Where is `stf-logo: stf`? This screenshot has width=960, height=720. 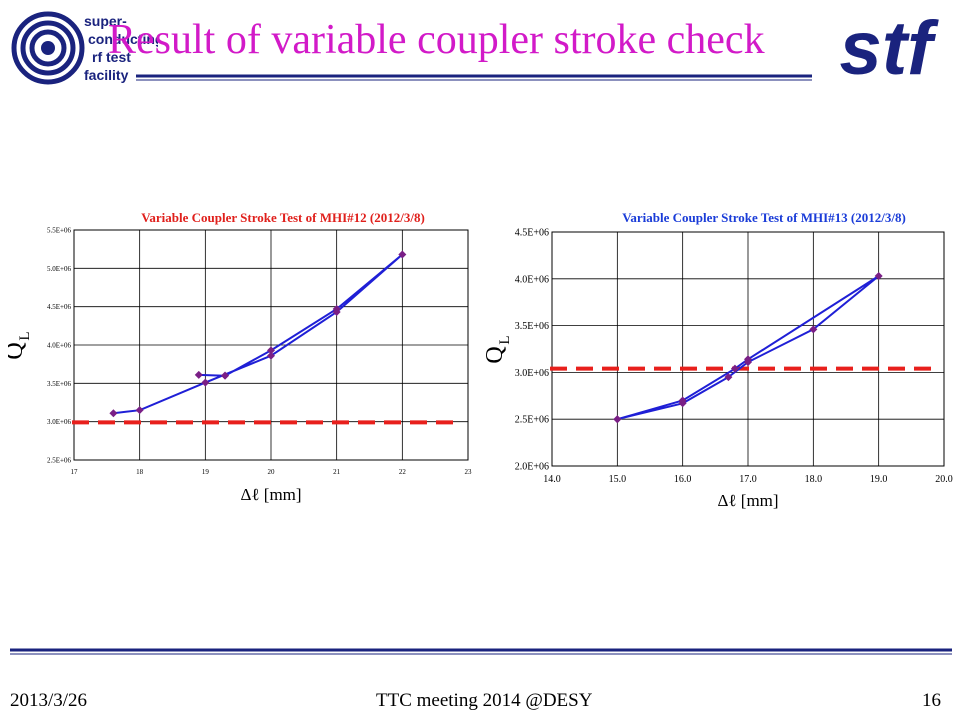 stf-logo: stf is located at coordinates (886, 48).